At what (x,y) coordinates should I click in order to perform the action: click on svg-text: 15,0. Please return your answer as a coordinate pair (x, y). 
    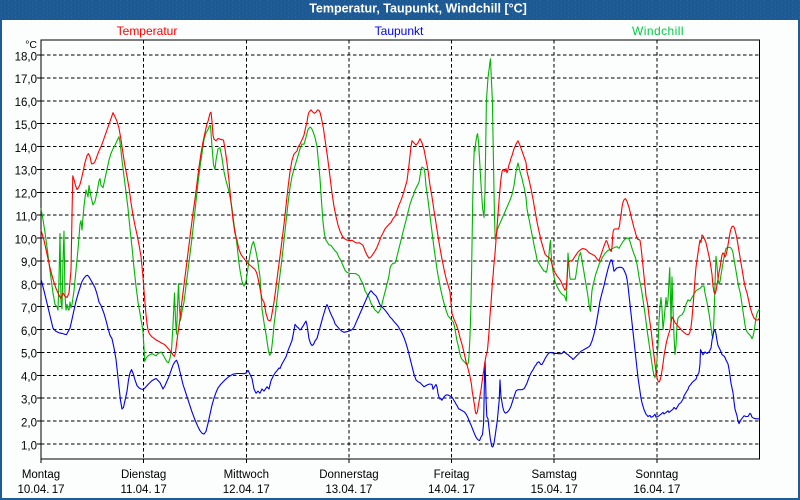
    Looking at the image, I should click on (26, 126).